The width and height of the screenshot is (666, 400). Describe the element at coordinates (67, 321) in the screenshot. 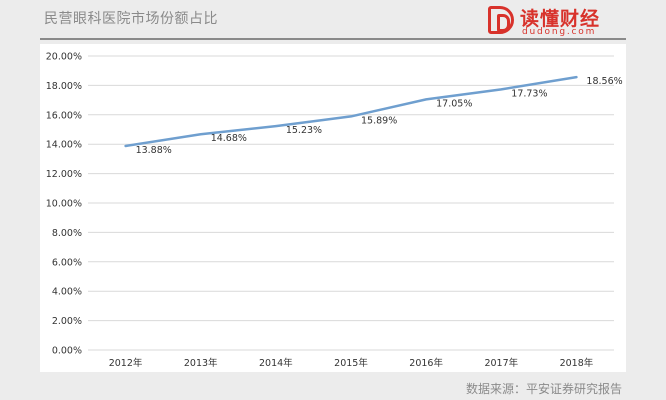

I see `y-tick-label: 2.00%` at that location.